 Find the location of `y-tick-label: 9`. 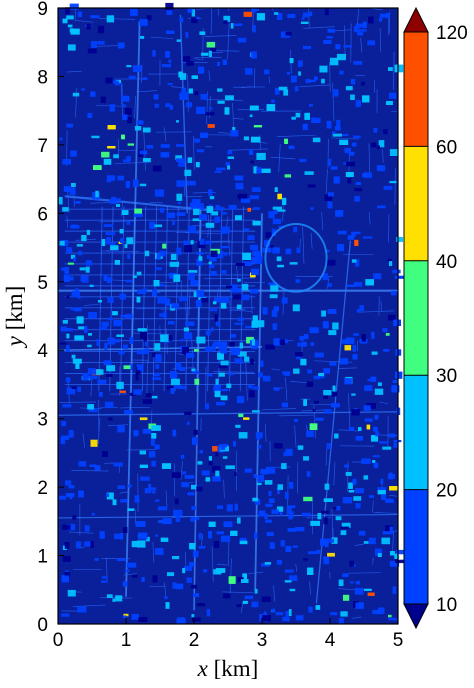

y-tick-label: 9 is located at coordinates (42, 10).